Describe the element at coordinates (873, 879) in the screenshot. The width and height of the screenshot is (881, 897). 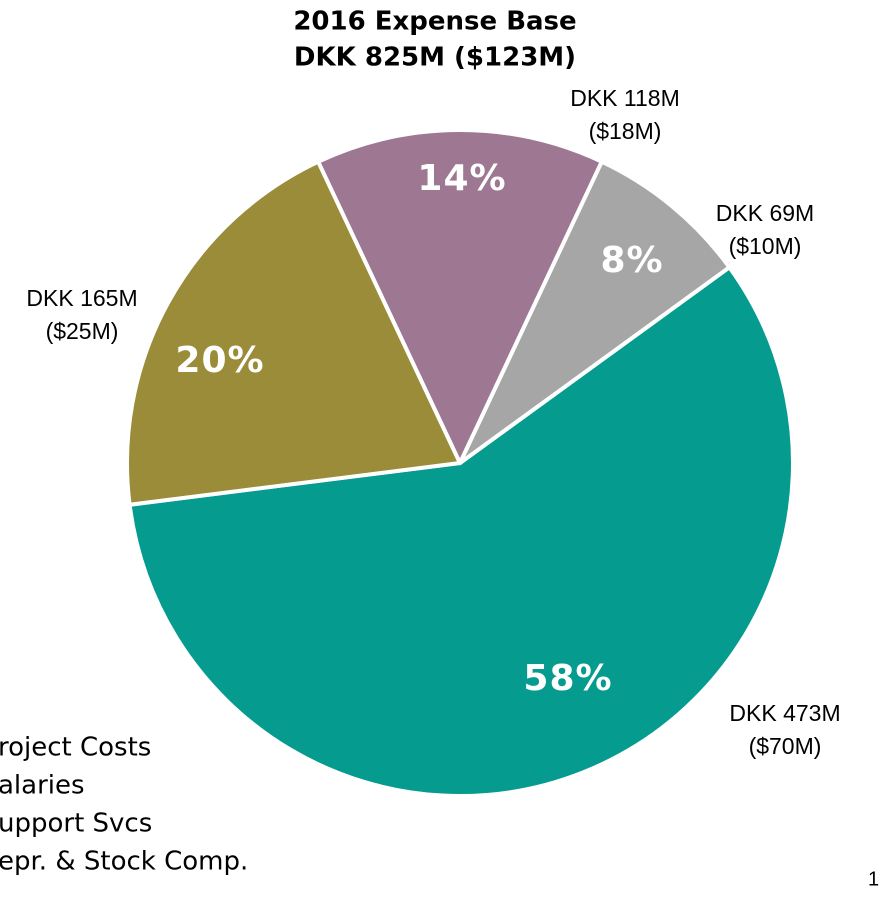
I see `page-number: 1` at that location.